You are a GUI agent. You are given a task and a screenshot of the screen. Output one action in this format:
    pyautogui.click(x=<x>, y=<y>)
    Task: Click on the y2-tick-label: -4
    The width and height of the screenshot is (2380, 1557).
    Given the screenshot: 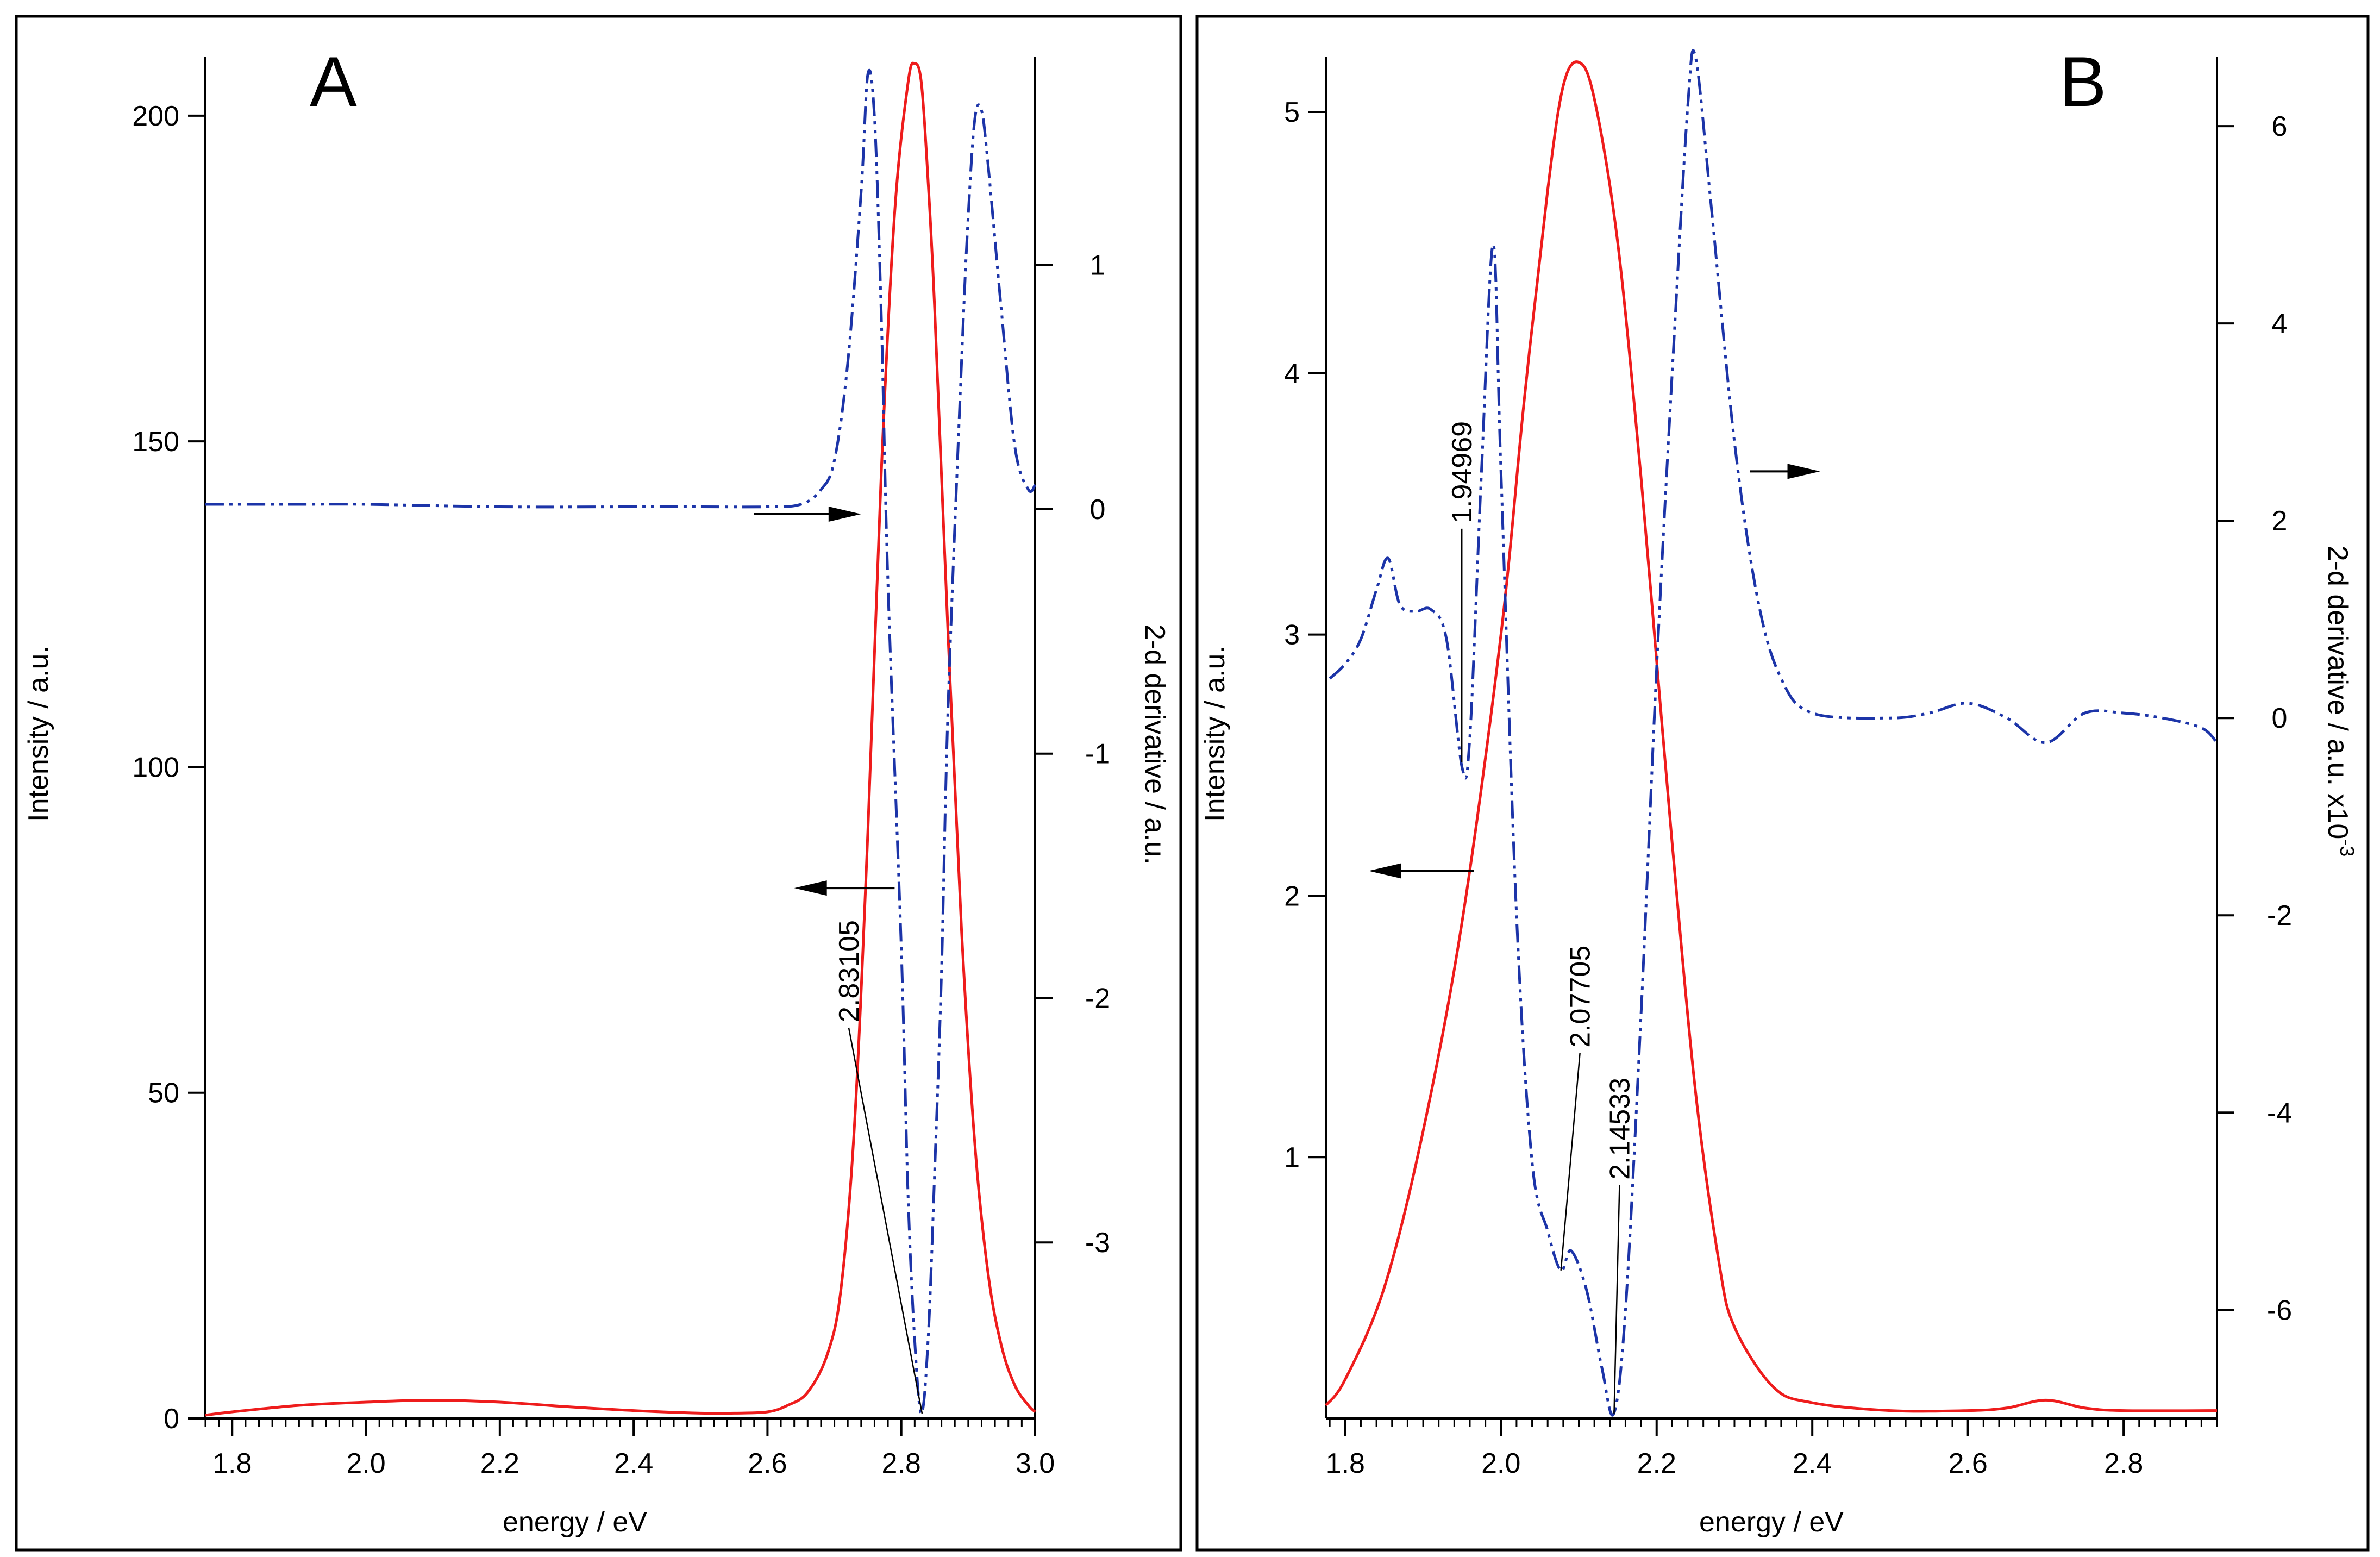 What is the action you would take?
    pyautogui.click(x=2279, y=1113)
    